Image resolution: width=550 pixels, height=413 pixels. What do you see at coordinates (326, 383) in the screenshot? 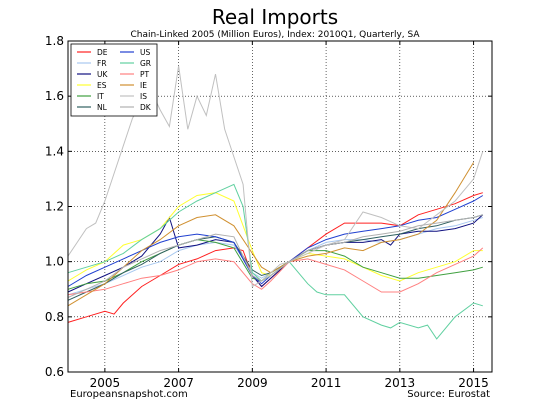
I see `x-tick-label: 2011` at bounding box center [326, 383].